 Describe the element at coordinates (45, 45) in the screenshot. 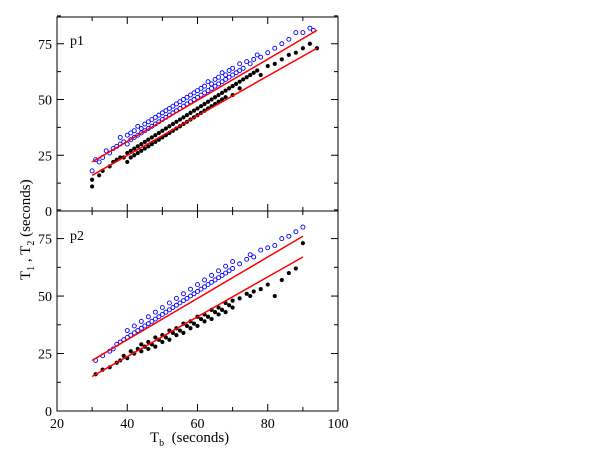

I see `y-tick-label-0-3: 75` at that location.